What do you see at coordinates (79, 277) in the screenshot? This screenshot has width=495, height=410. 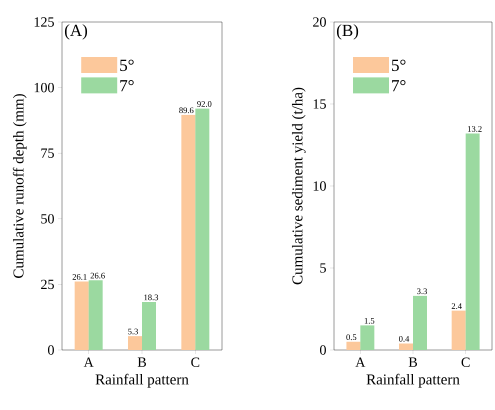 I see `data-label: 26.1` at bounding box center [79, 277].